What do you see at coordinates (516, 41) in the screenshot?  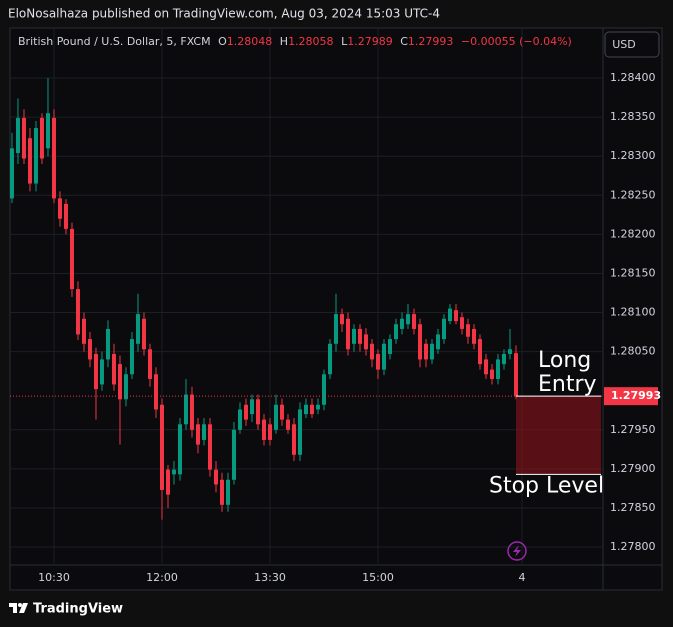 I see `change: −0.00055 (−0.04%)` at bounding box center [516, 41].